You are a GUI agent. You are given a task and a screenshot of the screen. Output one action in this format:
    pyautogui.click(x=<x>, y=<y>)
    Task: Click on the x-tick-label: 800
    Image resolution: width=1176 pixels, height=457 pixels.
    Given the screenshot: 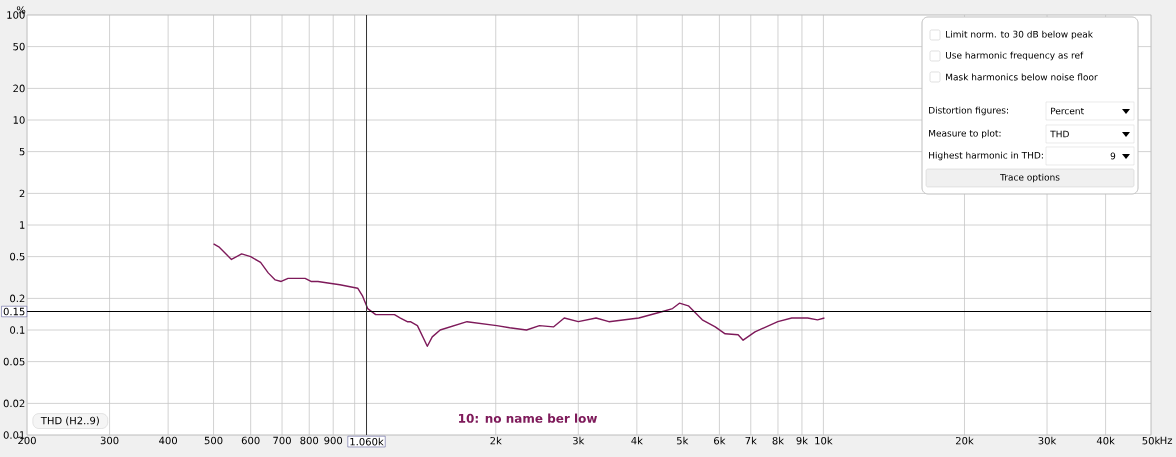 What is the action you would take?
    pyautogui.click(x=309, y=440)
    